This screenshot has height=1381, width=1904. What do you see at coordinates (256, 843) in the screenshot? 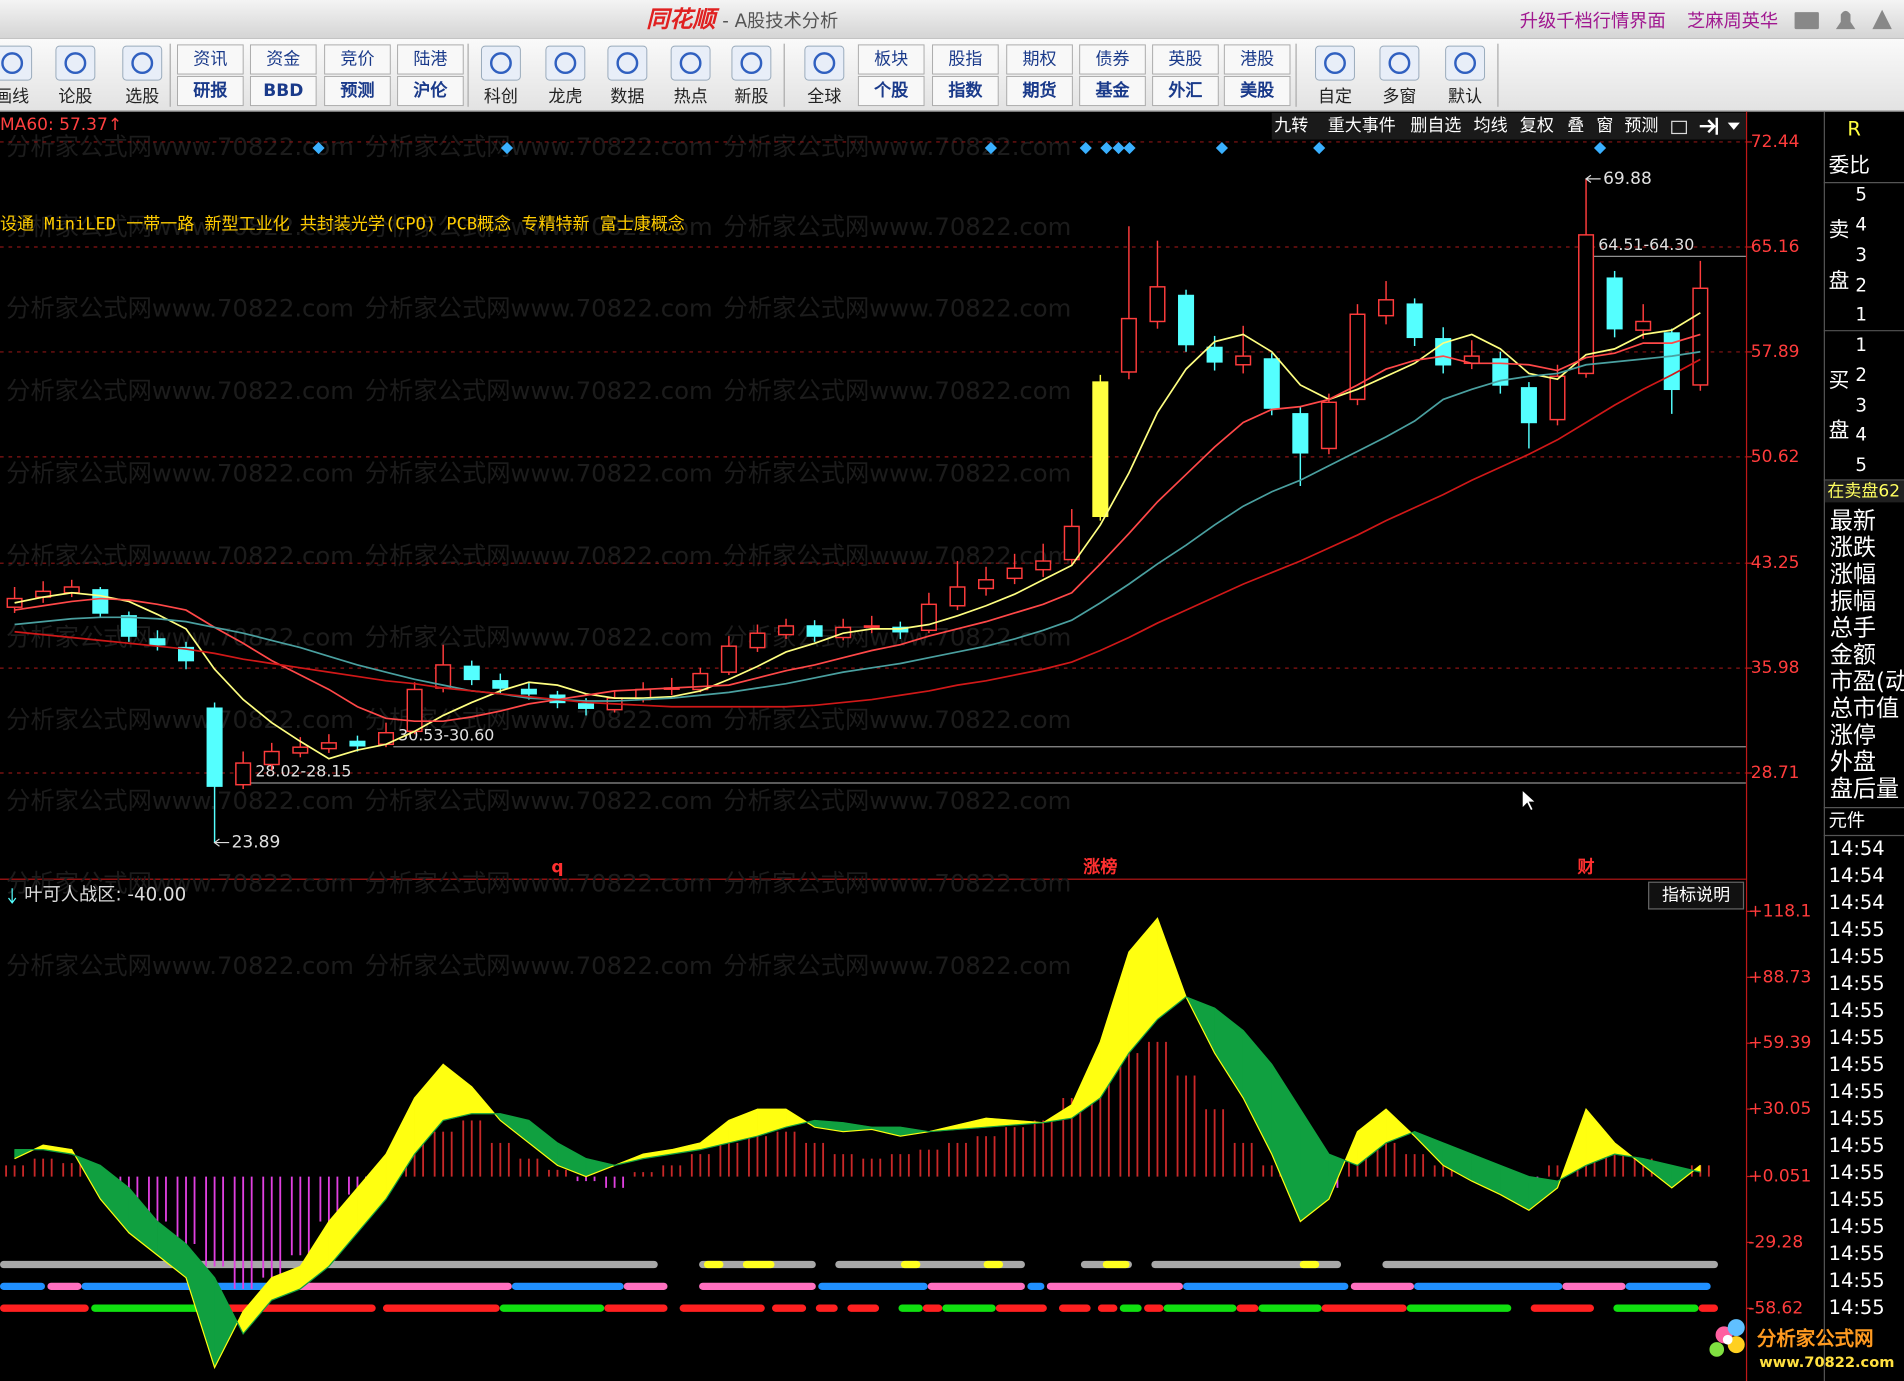
I see `extreme-label: 23.89` at bounding box center [256, 843].